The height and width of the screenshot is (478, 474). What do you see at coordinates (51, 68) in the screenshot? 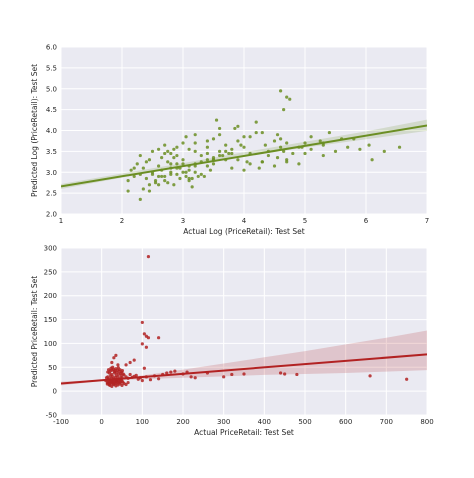
I see `y-tick-label: 5.5` at bounding box center [51, 68].